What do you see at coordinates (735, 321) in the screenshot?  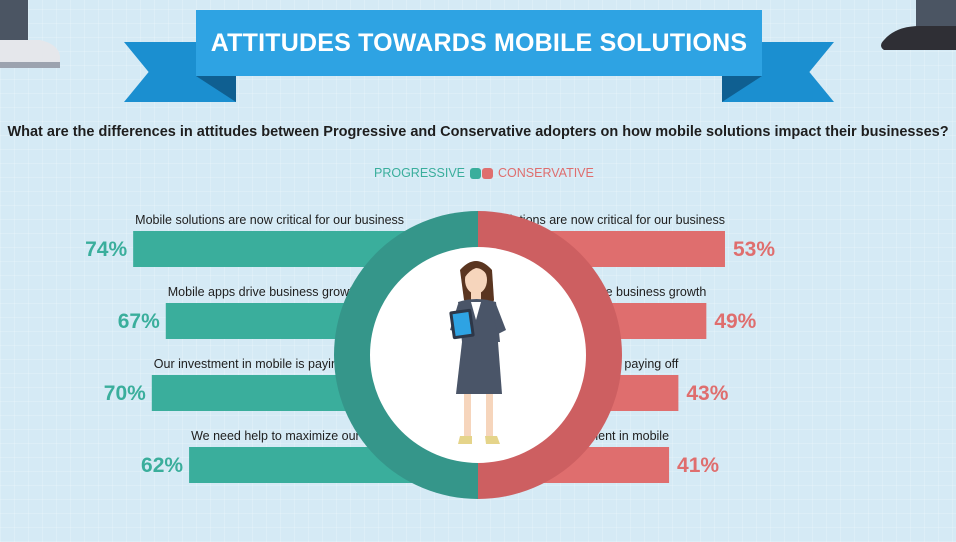 I see `conservative-value-label: 49%` at bounding box center [735, 321].